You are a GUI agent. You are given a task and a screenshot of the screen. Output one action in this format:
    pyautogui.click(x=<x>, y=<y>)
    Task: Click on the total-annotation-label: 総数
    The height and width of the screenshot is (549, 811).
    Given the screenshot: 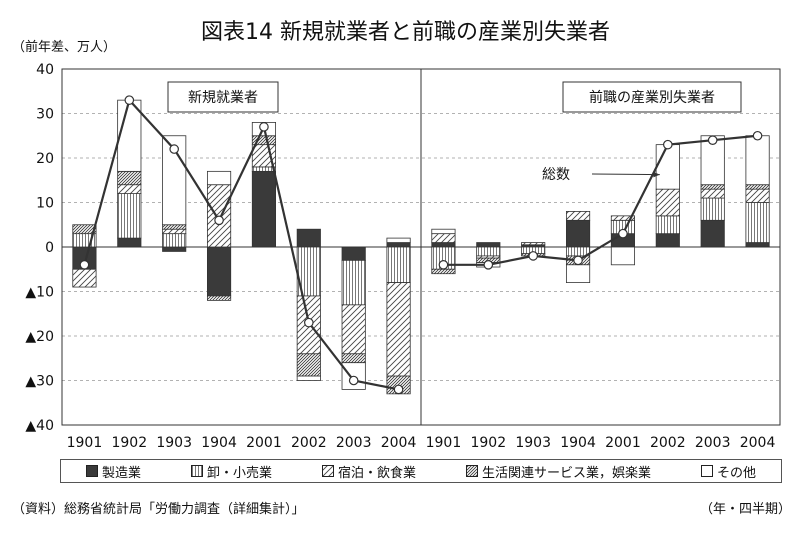 What is the action you would take?
    pyautogui.click(x=556, y=175)
    